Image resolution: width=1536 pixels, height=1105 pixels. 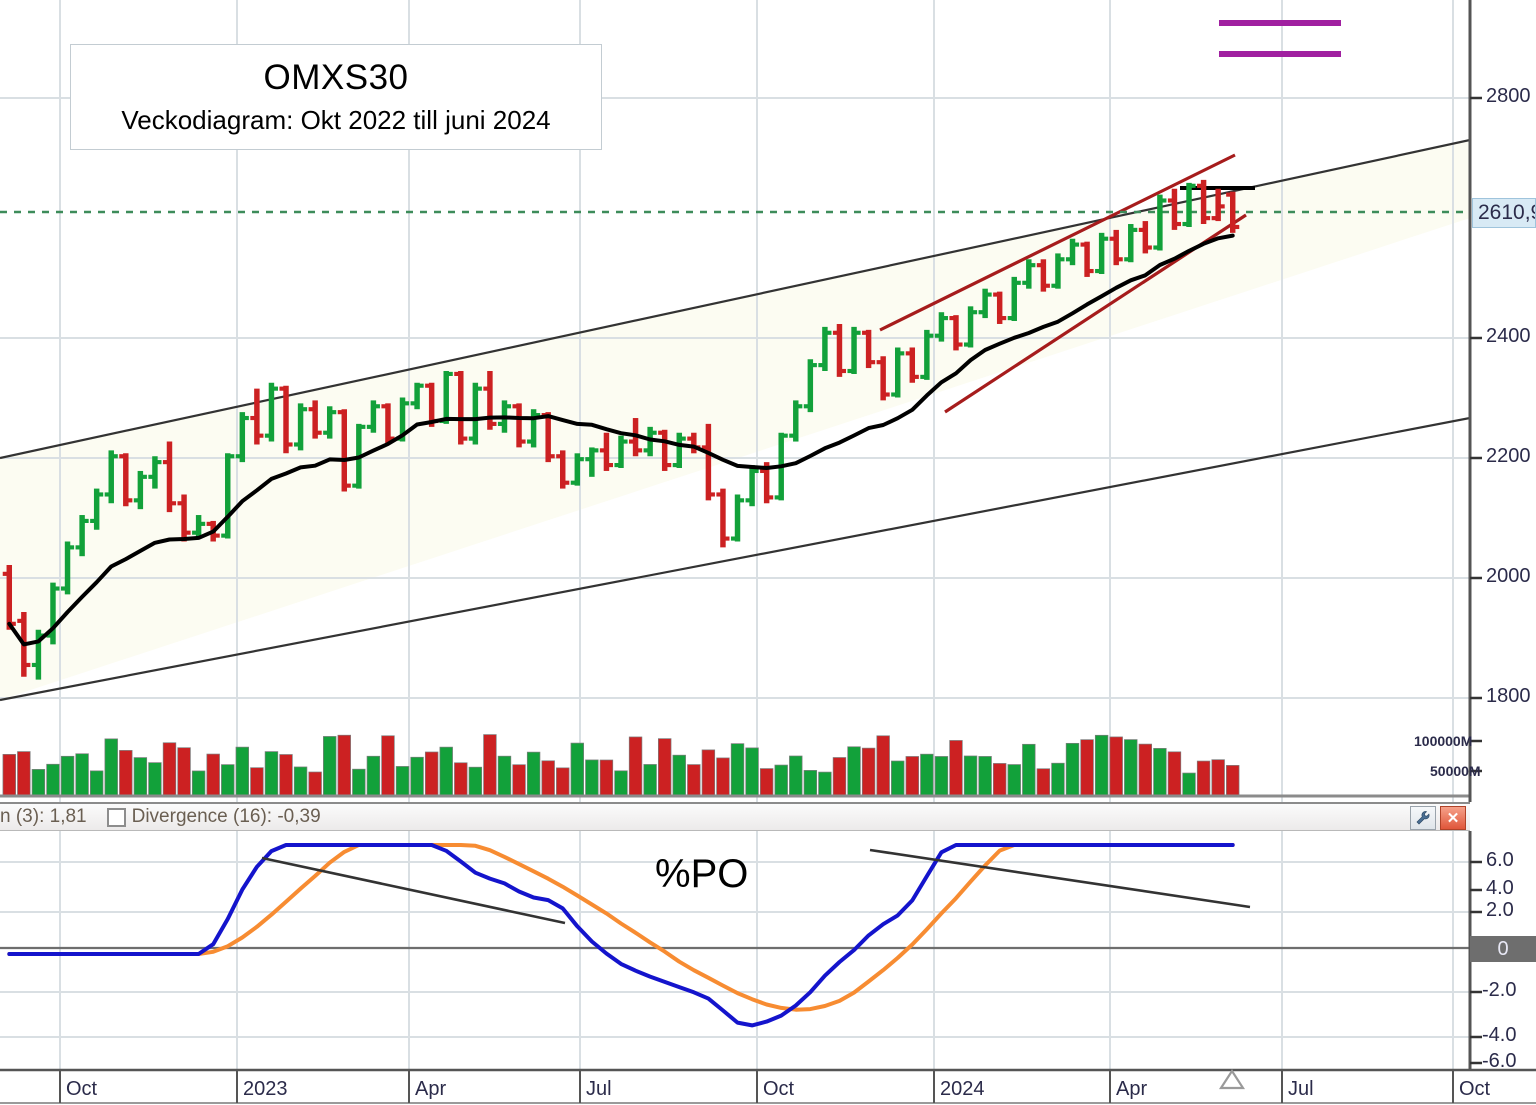 I want to click on price-tick-2800: 2800, so click(x=1508, y=96).